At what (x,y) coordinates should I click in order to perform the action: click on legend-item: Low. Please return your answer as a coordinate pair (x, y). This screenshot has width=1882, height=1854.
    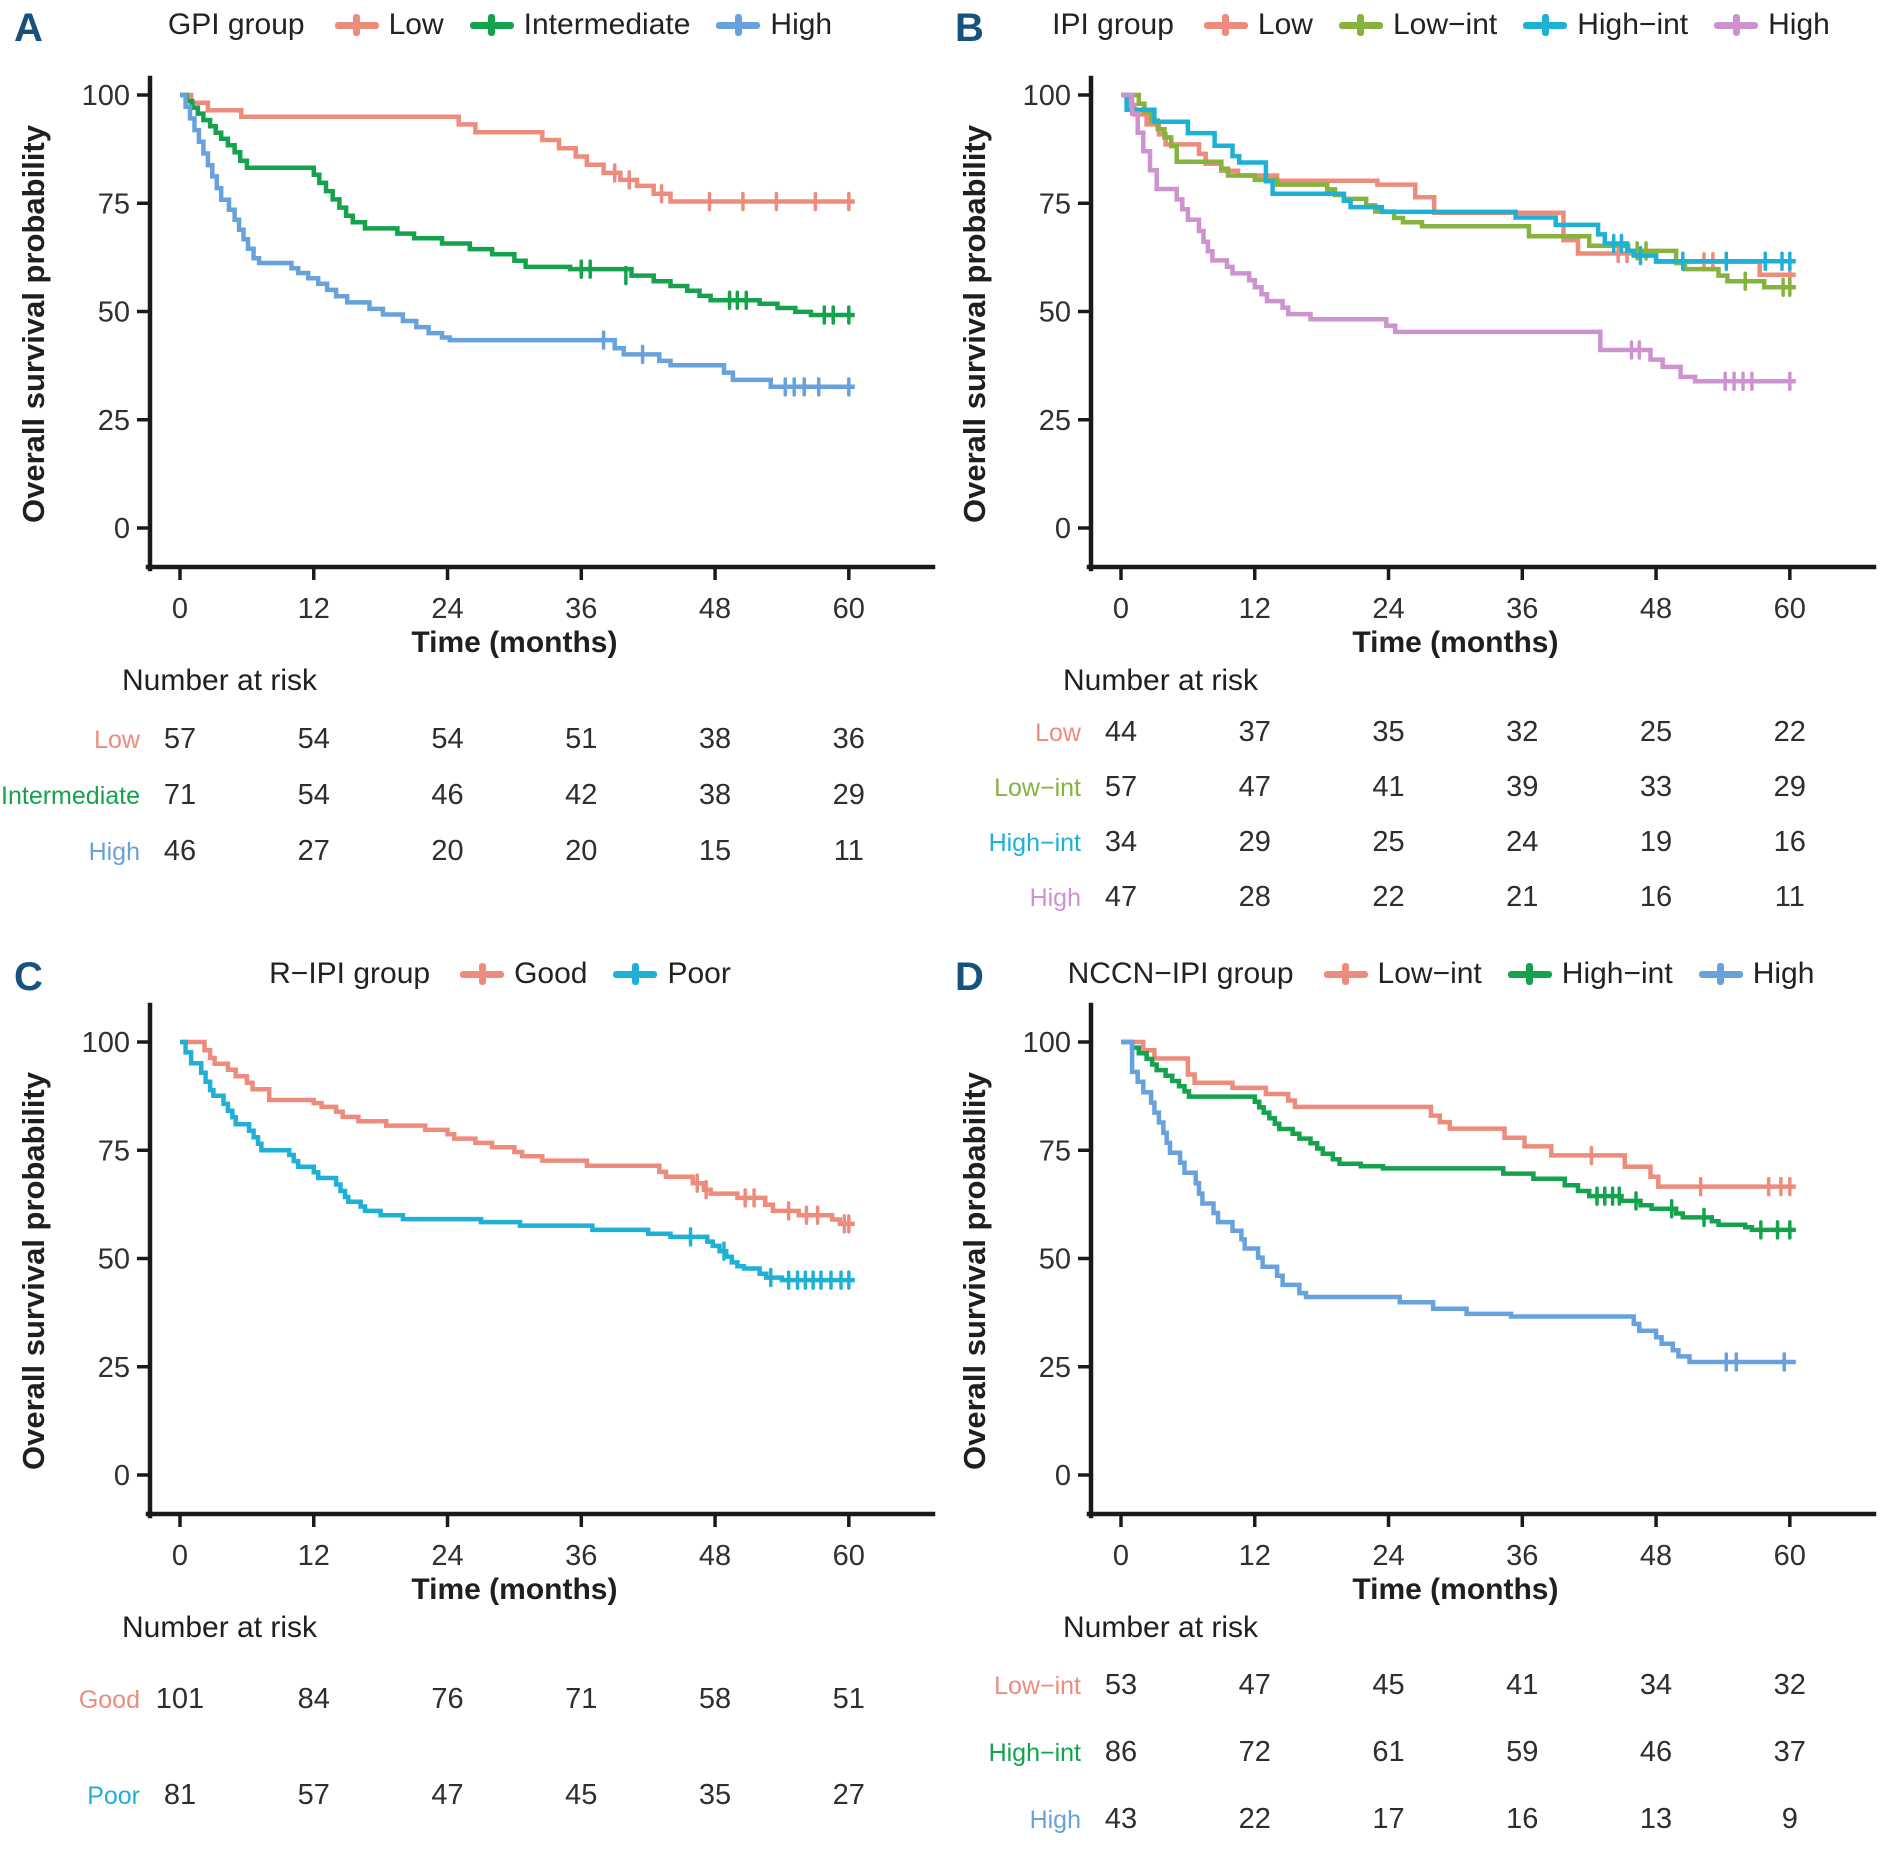
    Looking at the image, I should click on (1258, 25).